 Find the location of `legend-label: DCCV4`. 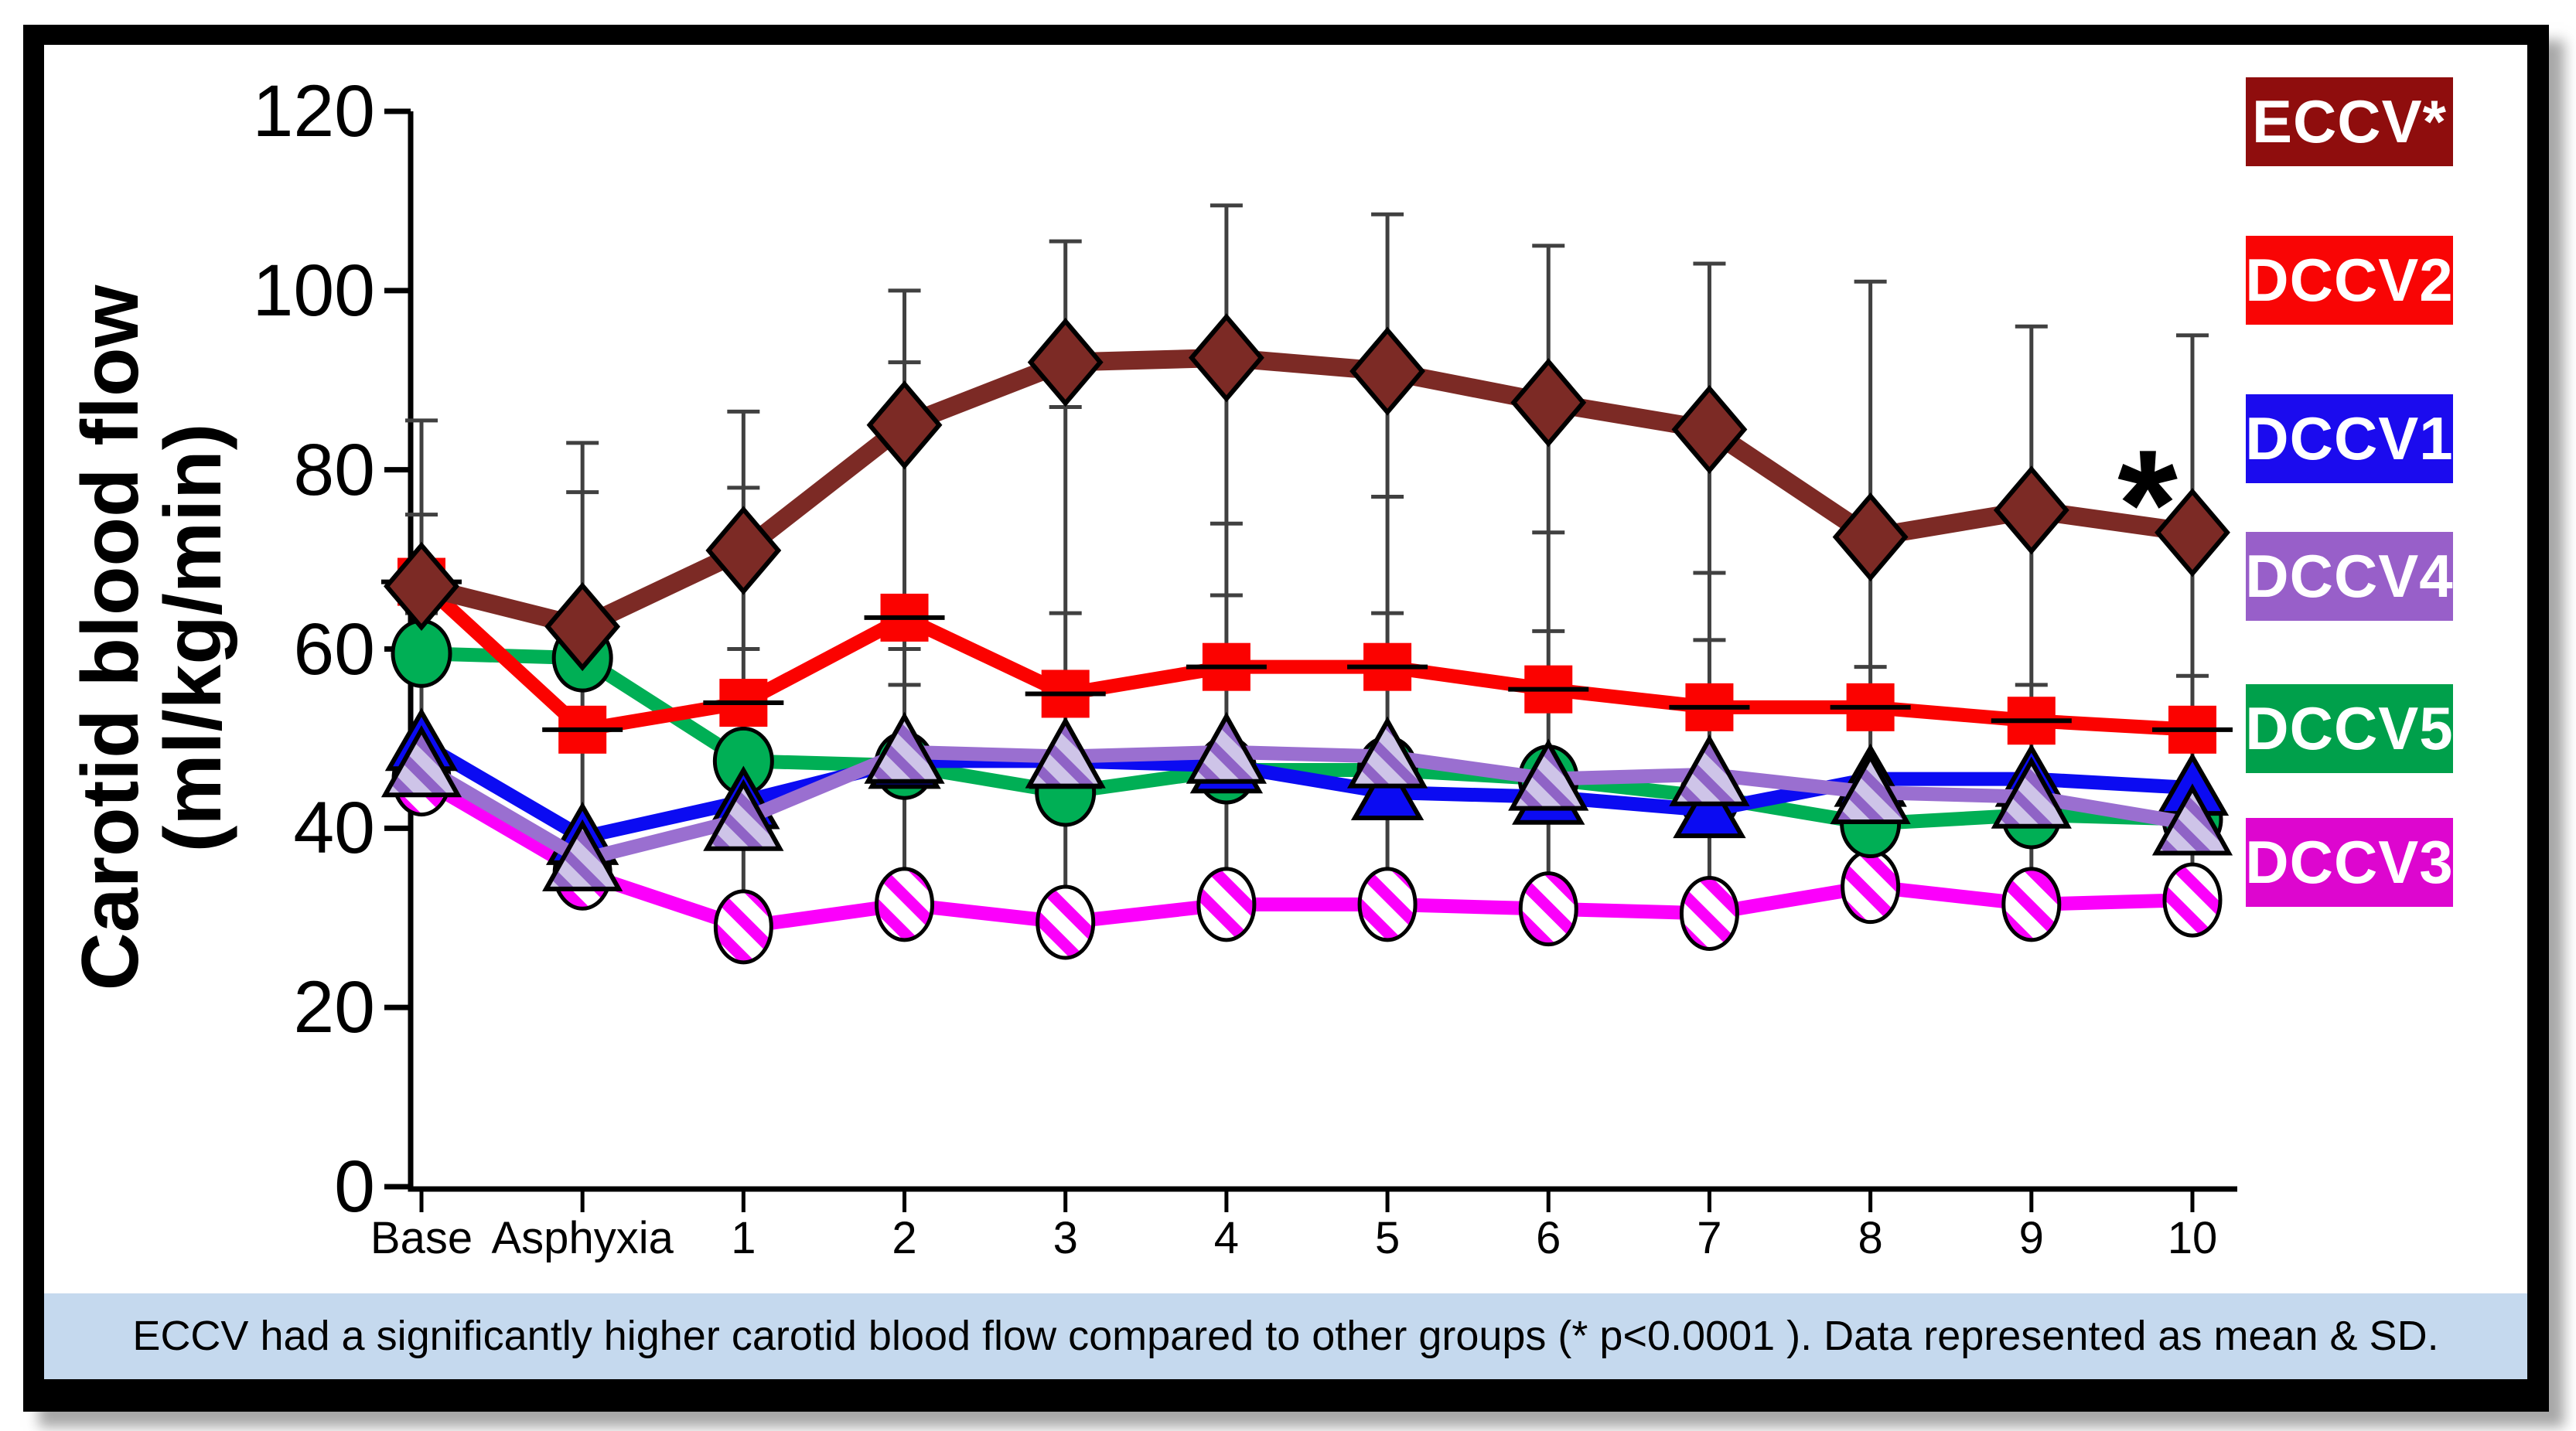

legend-label: DCCV4 is located at coordinates (2350, 576).